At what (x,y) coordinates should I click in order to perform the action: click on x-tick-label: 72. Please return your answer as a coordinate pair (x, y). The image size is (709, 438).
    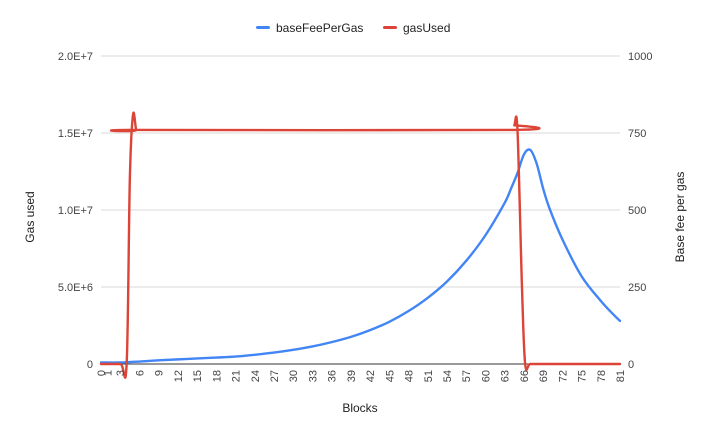
    Looking at the image, I should click on (563, 376).